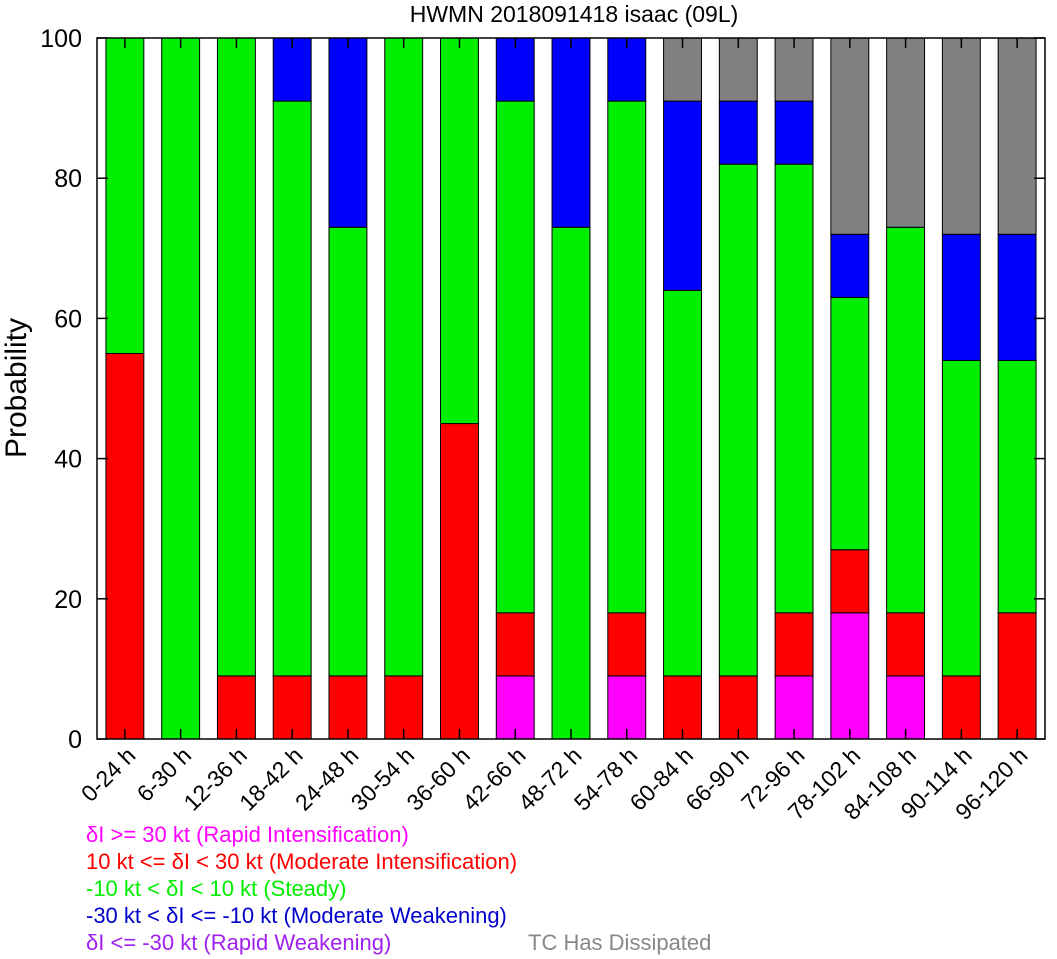  I want to click on legend-entry-ri: δI >= 30 kt (Rapid Intensification), so click(247, 834).